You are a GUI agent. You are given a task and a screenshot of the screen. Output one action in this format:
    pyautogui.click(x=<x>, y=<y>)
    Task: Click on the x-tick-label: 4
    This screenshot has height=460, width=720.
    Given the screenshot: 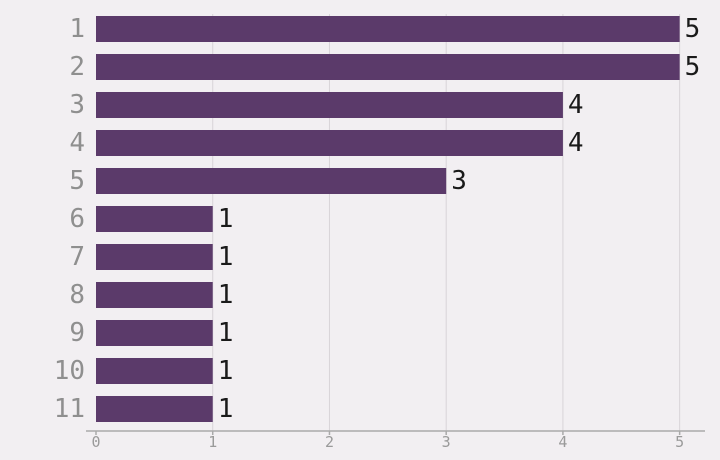 What is the action you would take?
    pyautogui.click(x=562, y=442)
    